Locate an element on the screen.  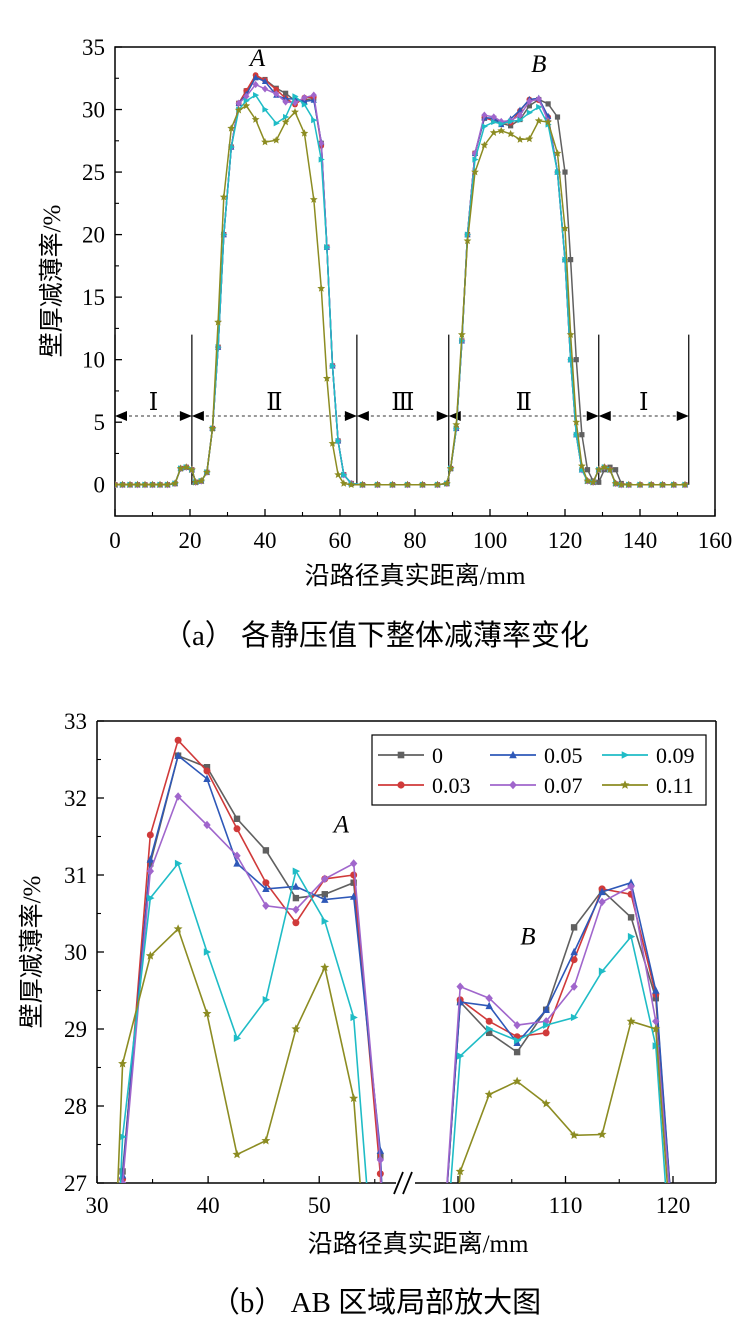
chart-a-x-axis: 0 20 40 60 80 100 120 140 160 is located at coordinates (420, 531).